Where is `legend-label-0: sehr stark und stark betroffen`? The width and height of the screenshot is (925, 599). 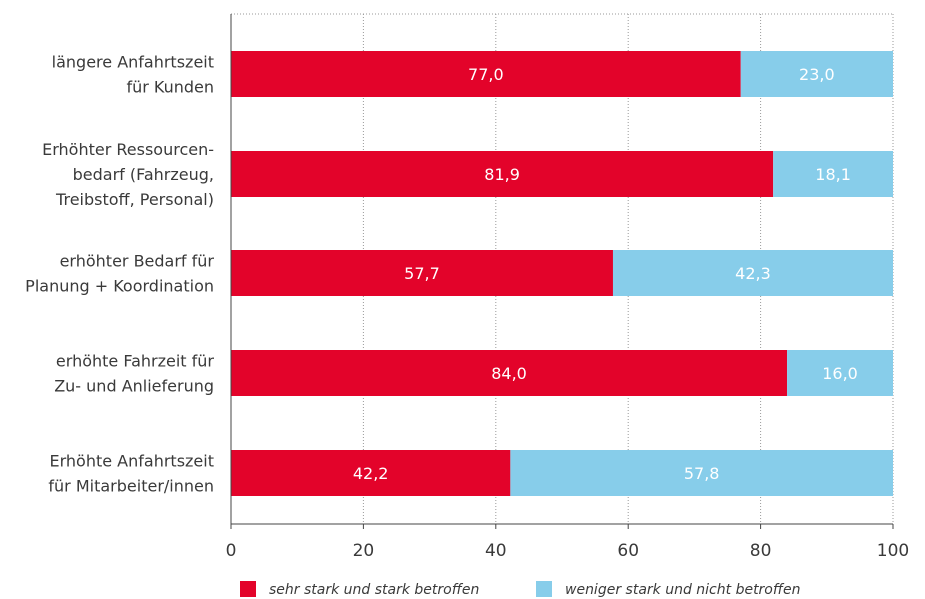 legend-label-0: sehr stark und stark betroffen is located at coordinates (374, 590).